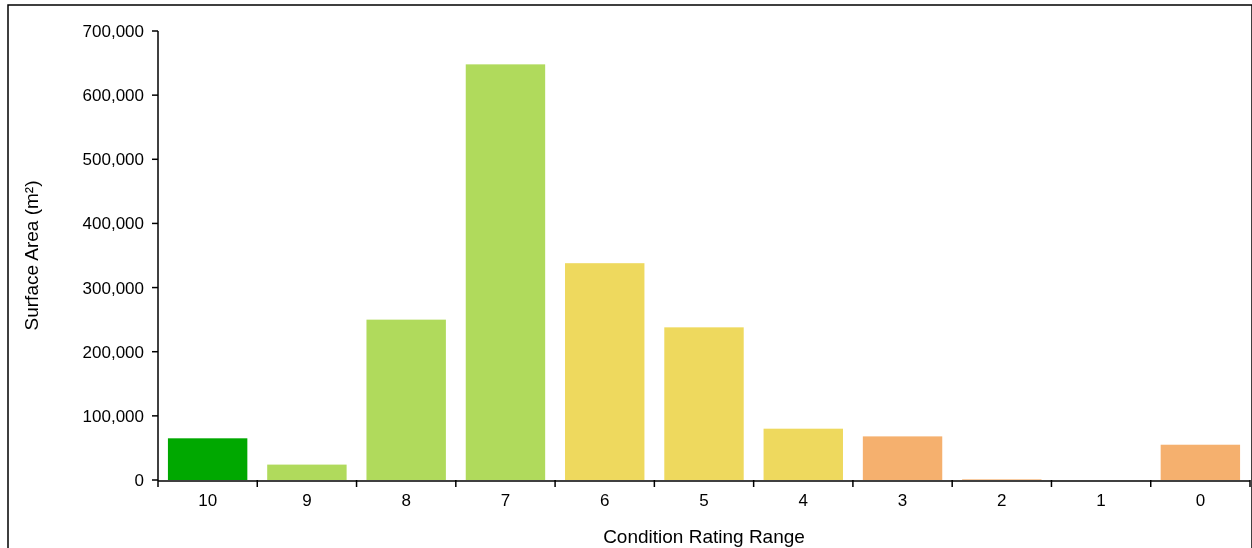 This screenshot has height=548, width=1252. What do you see at coordinates (31, 255) in the screenshot?
I see `y-axis-title: Surface Area (m²)` at bounding box center [31, 255].